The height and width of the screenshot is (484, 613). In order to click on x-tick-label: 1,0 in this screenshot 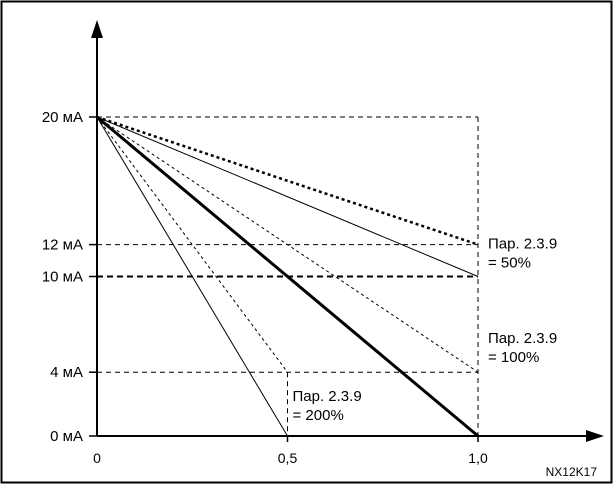, I will do `click(478, 458)`.